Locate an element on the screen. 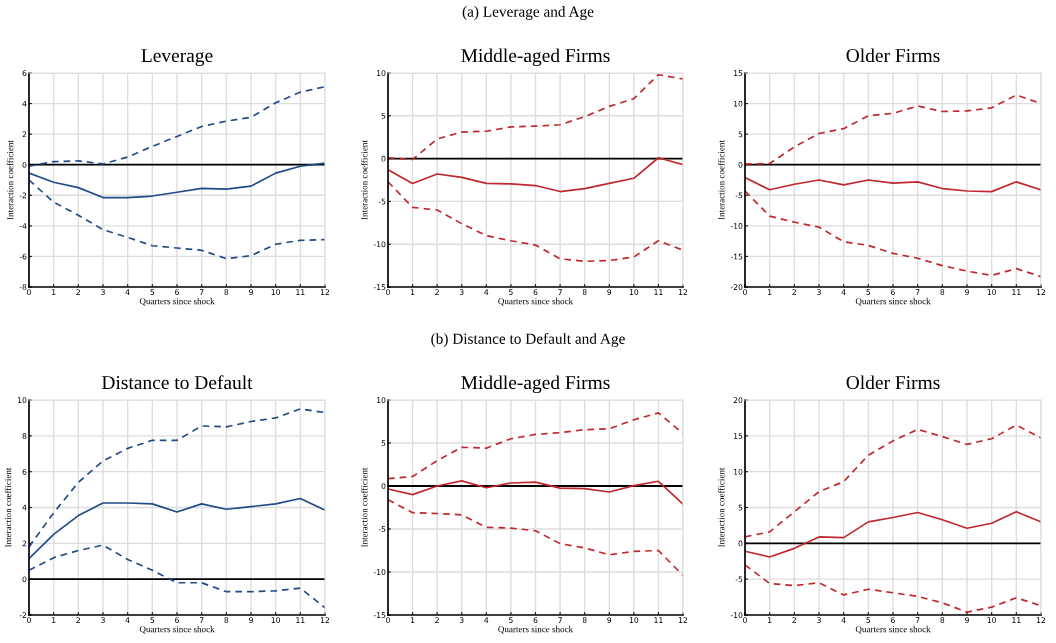  chart-title: Distance to Default is located at coordinates (177, 382).